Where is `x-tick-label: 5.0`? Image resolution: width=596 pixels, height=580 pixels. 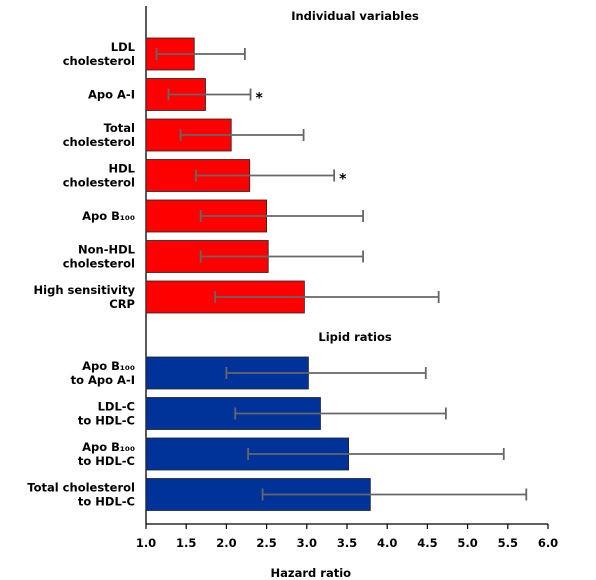 x-tick-label: 5.0 is located at coordinates (467, 543).